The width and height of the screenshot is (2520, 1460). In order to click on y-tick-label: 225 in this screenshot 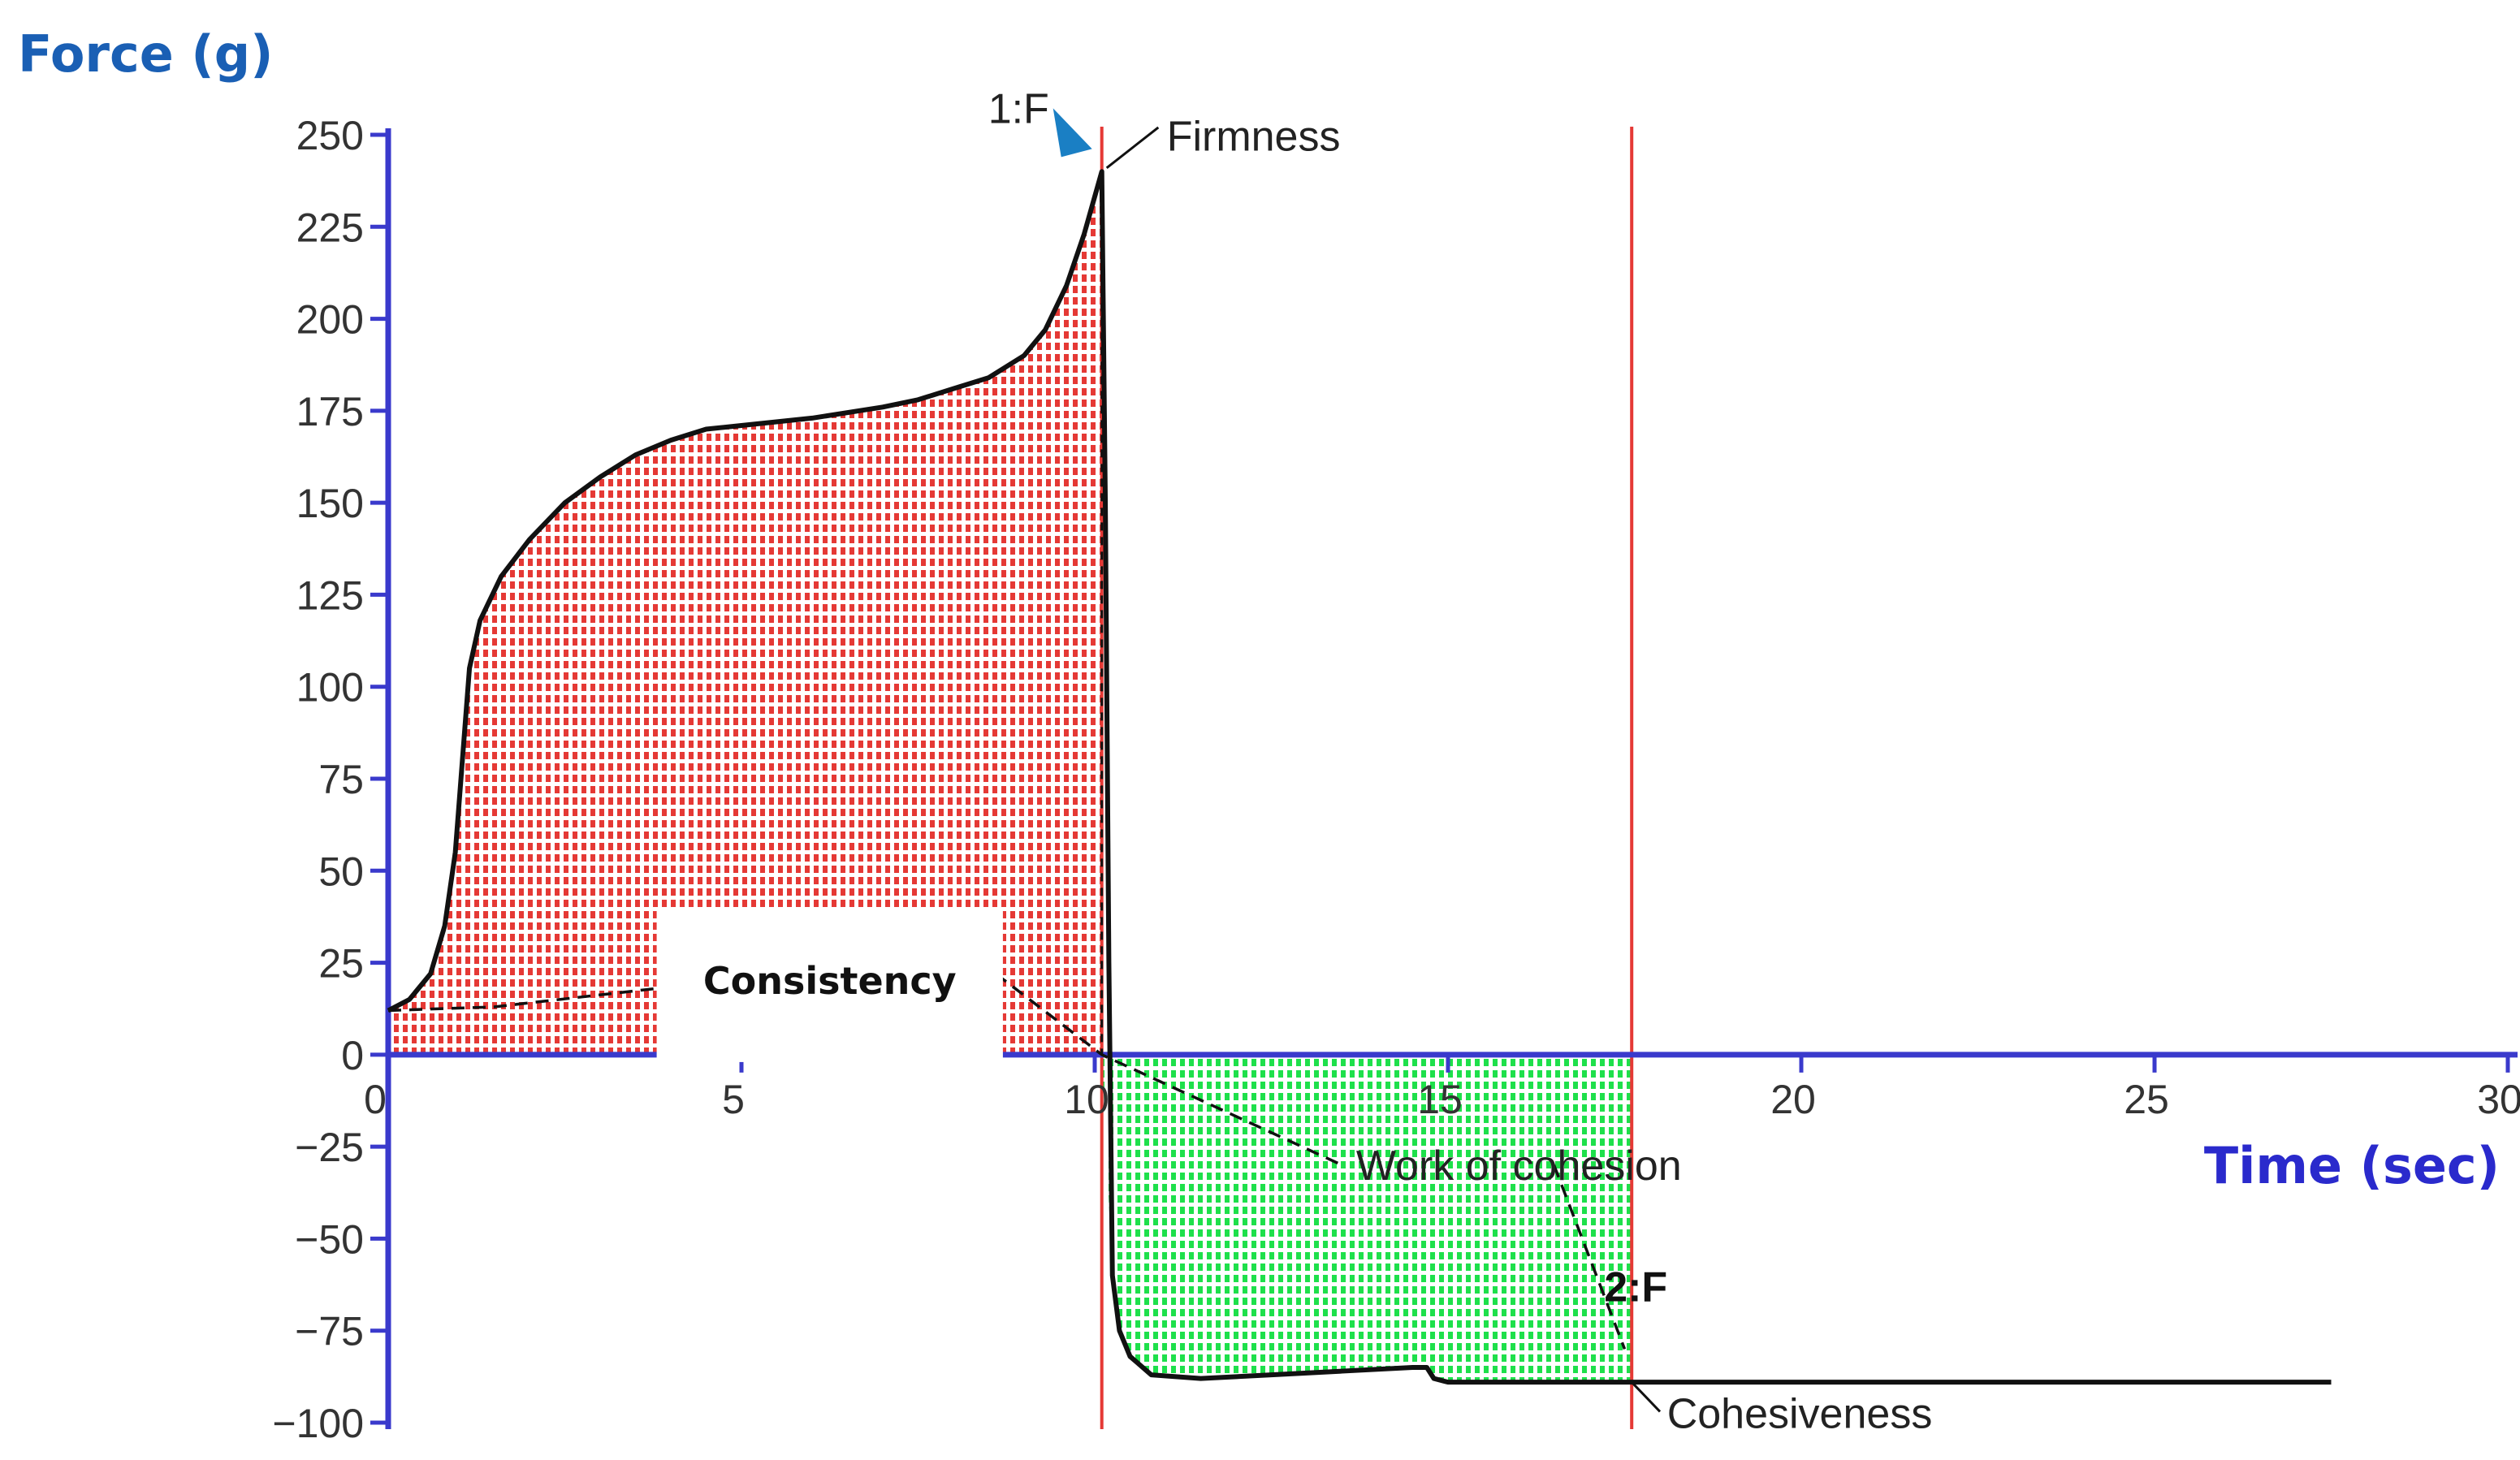, I will do `click(330, 227)`.